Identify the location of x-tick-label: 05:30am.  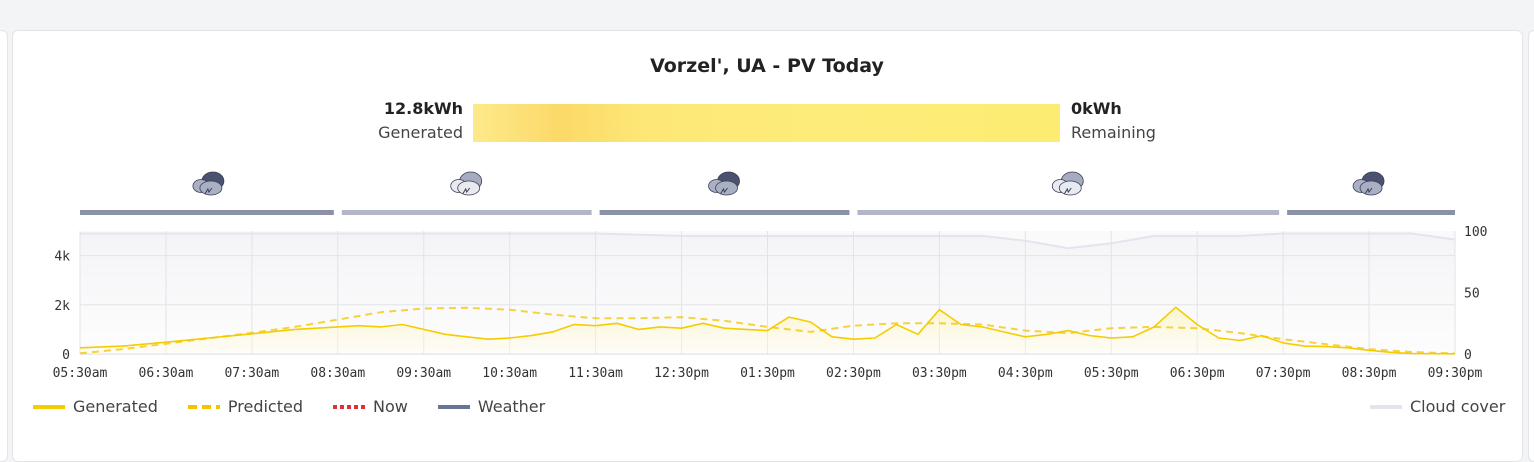
(80, 373).